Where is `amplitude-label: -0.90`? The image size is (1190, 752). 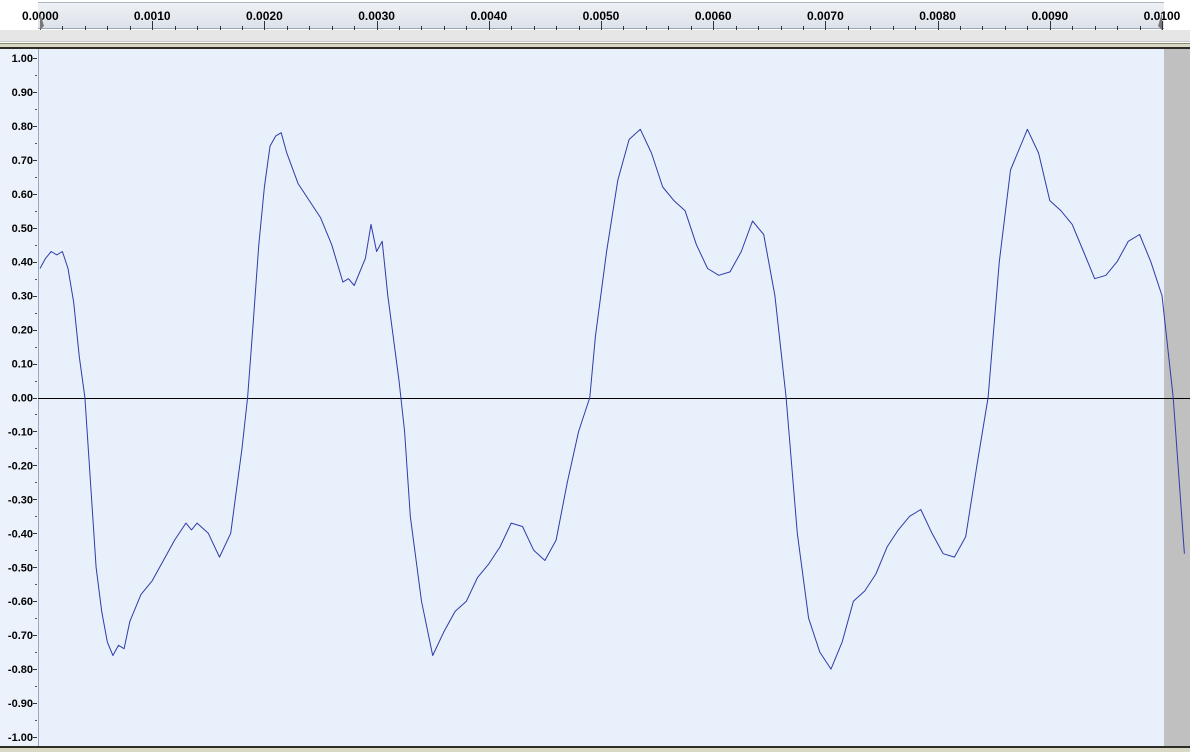 amplitude-label: -0.90 is located at coordinates (20, 704).